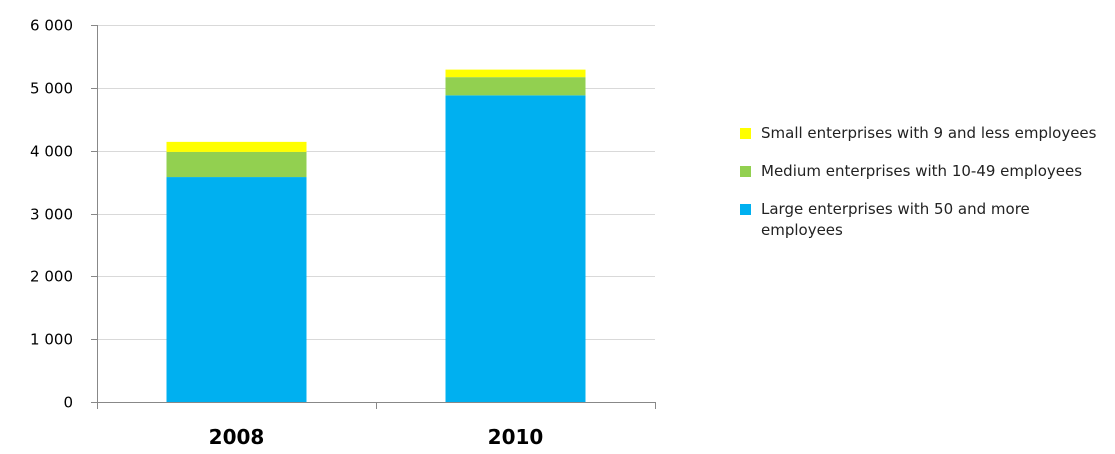 The height and width of the screenshot is (454, 1115). What do you see at coordinates (51, 277) in the screenshot?
I see `y-tick-label: 2 000` at bounding box center [51, 277].